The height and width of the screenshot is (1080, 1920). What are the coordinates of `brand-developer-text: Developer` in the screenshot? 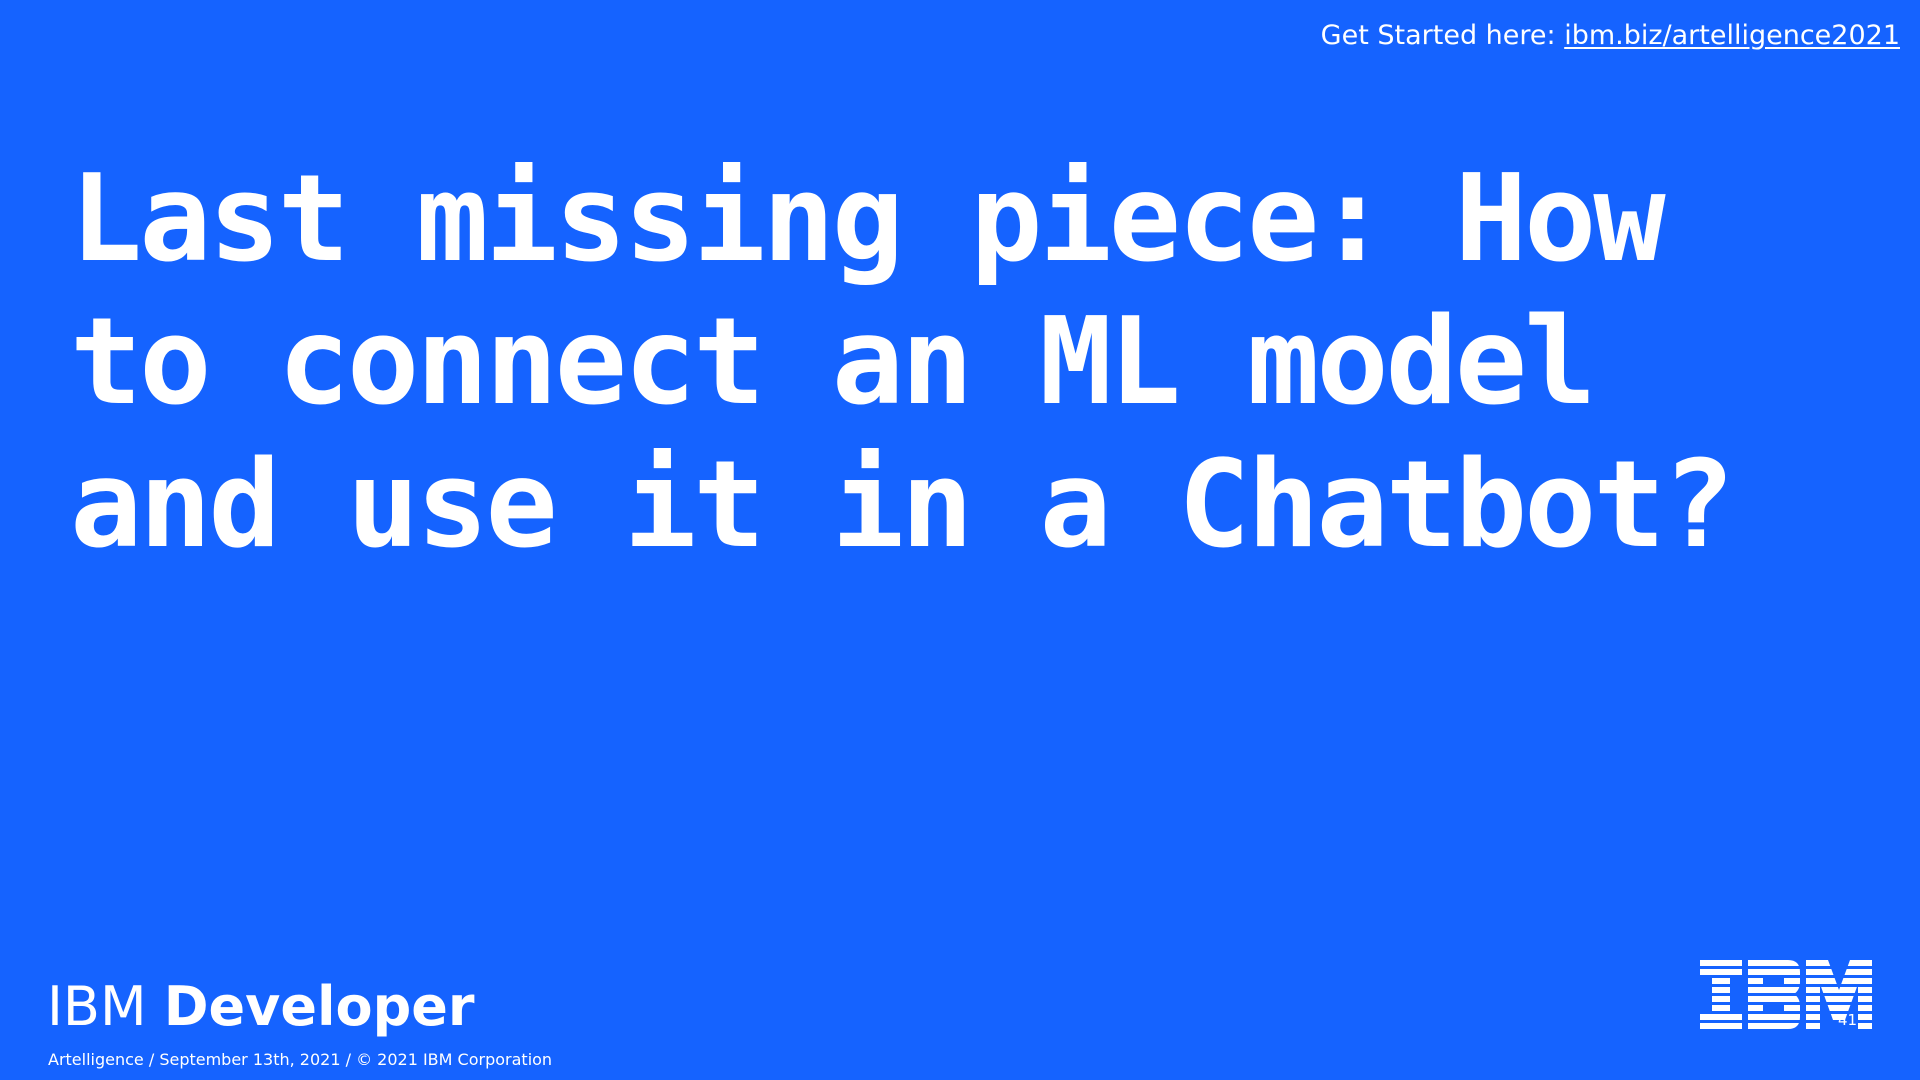 It's located at (319, 1006).